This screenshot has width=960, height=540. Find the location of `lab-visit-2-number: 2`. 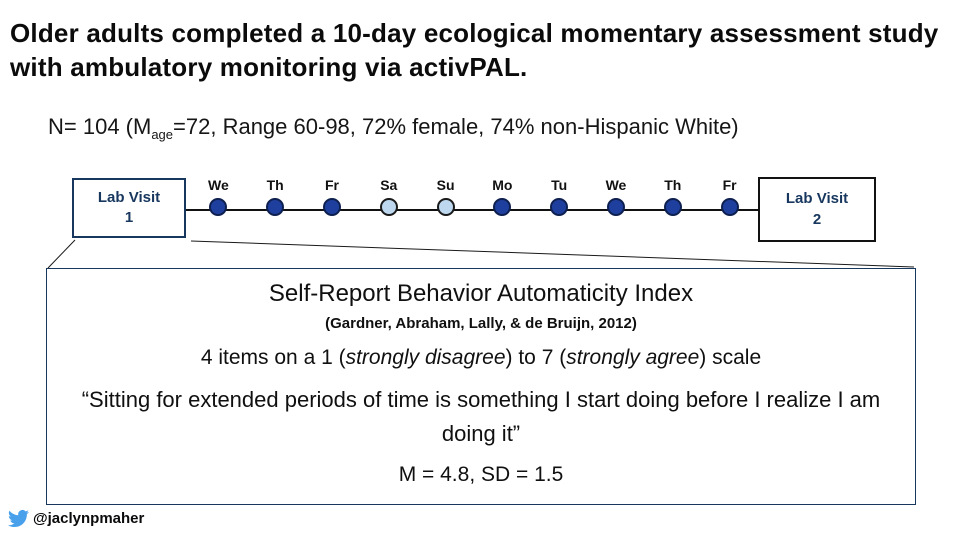

lab-visit-2-number: 2 is located at coordinates (817, 219).